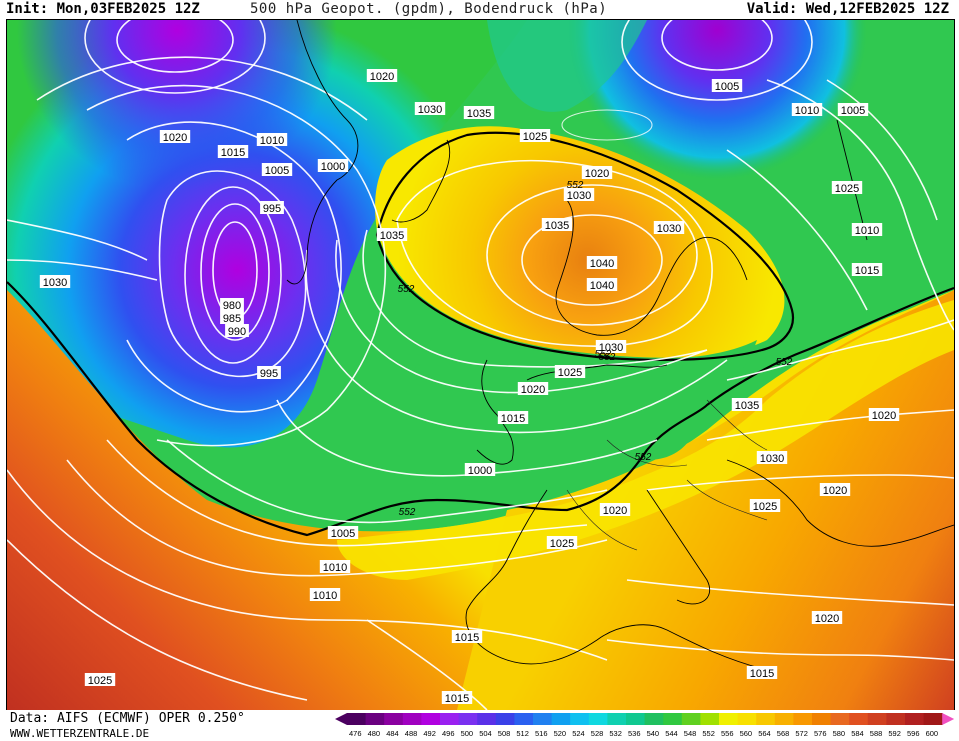 The height and width of the screenshot is (741, 959). Describe the element at coordinates (857, 733) in the screenshot. I see `legend-value: 584` at that location.